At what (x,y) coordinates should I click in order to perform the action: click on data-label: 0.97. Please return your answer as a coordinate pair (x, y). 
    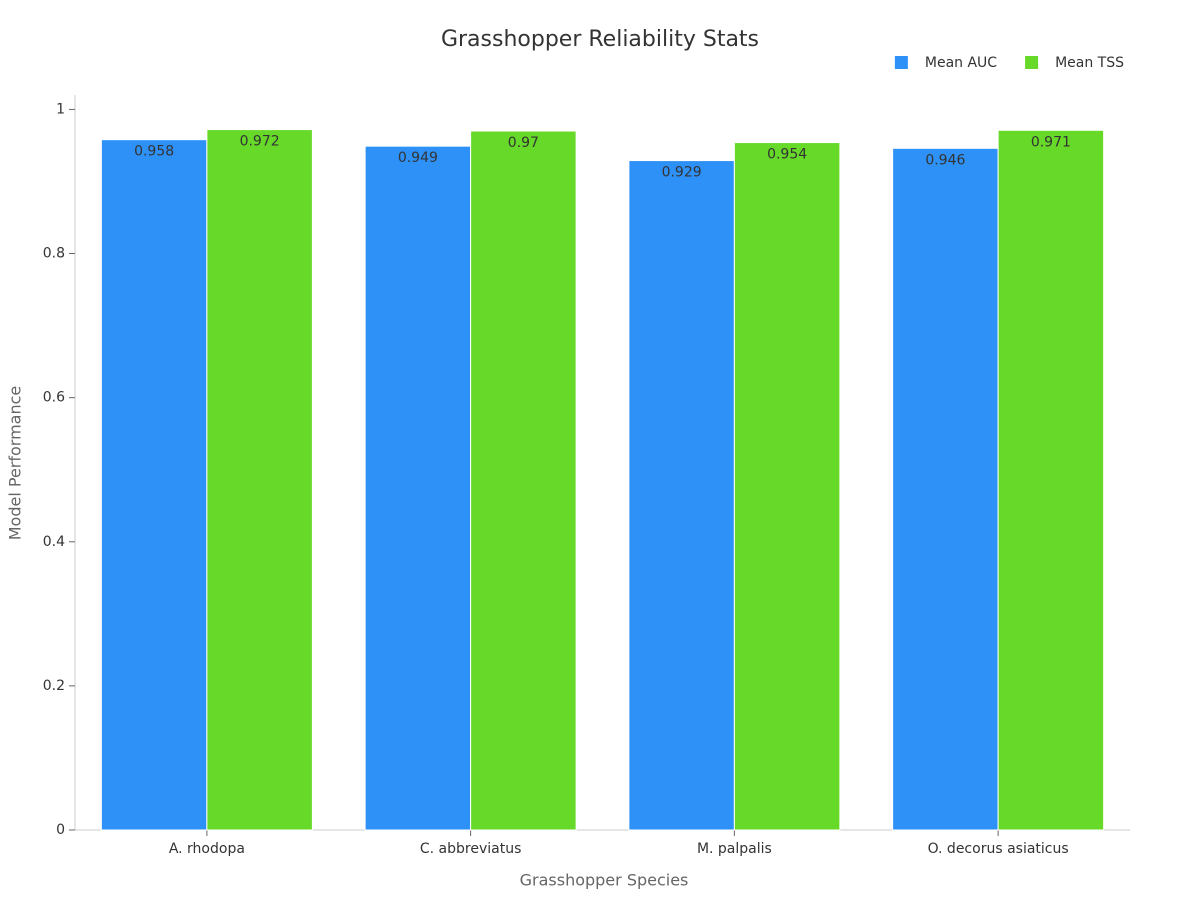
    Looking at the image, I should click on (523, 143).